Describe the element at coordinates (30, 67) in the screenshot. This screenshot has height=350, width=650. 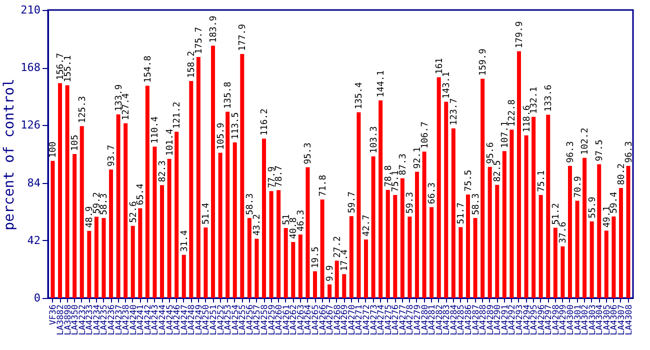
I see `y-tick-label: 168` at that location.